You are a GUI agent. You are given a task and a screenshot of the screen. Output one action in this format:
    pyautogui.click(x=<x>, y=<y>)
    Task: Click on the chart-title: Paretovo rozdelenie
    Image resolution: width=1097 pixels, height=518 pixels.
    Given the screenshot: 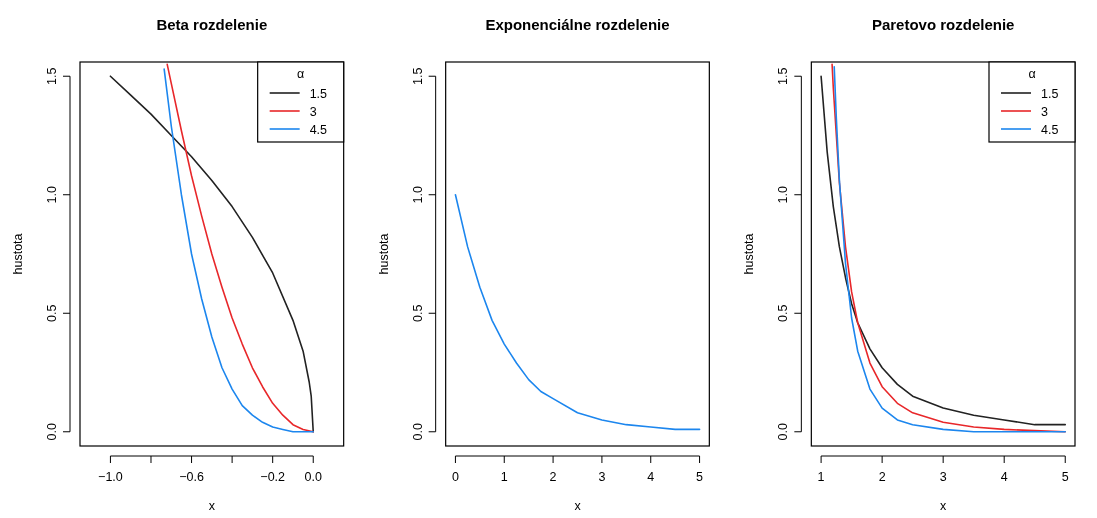 What is the action you would take?
    pyautogui.click(x=943, y=24)
    